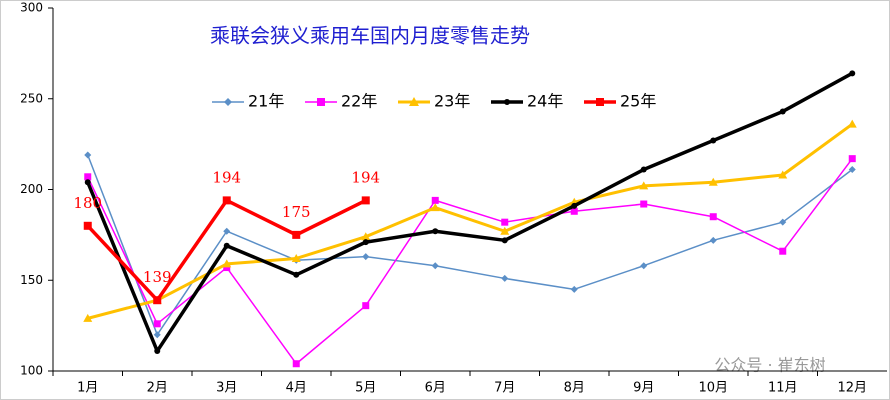  What do you see at coordinates (296, 388) in the screenshot?
I see `x-tick-label: 4月` at bounding box center [296, 388].